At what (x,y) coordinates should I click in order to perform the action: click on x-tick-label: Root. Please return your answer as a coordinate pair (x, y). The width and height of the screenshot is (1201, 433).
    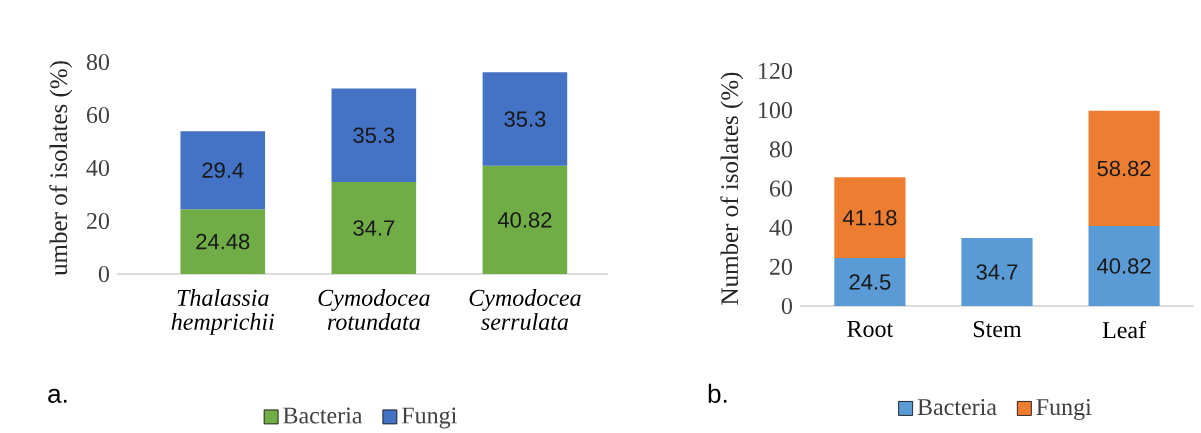
    Looking at the image, I should click on (870, 329).